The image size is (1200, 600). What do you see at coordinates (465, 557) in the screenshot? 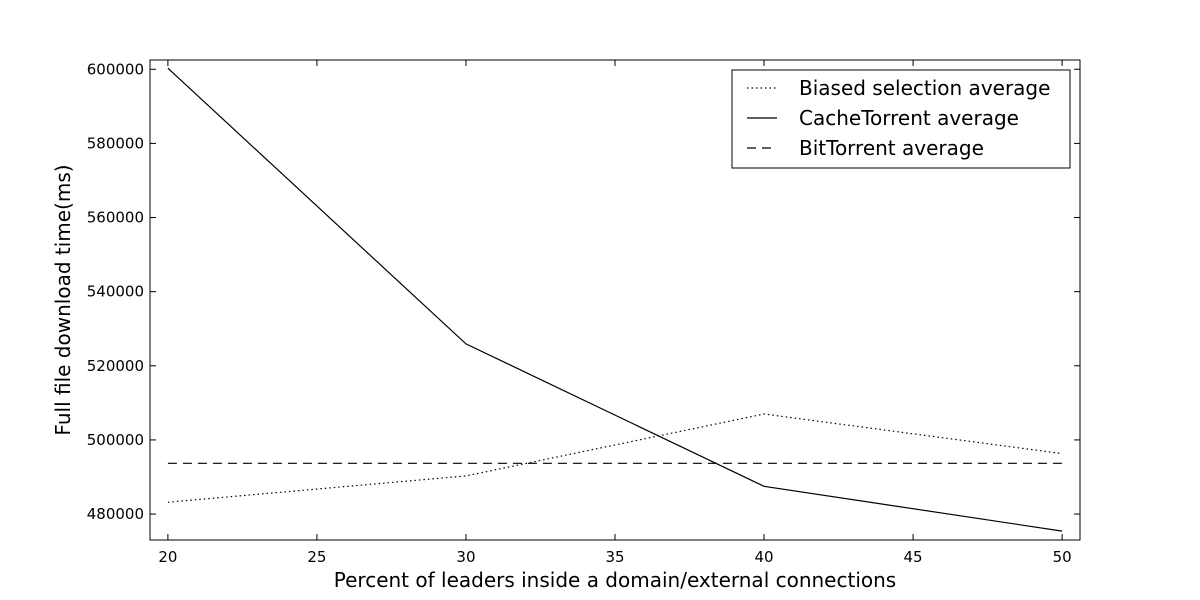
I see `x-tick-label: 30` at bounding box center [465, 557].